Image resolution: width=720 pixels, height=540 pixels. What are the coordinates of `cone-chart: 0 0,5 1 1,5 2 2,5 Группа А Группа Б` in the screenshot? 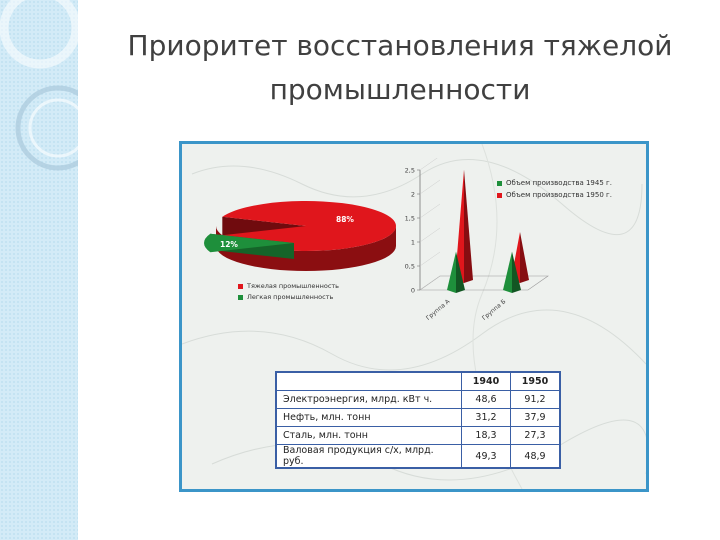 It's located at (477, 240).